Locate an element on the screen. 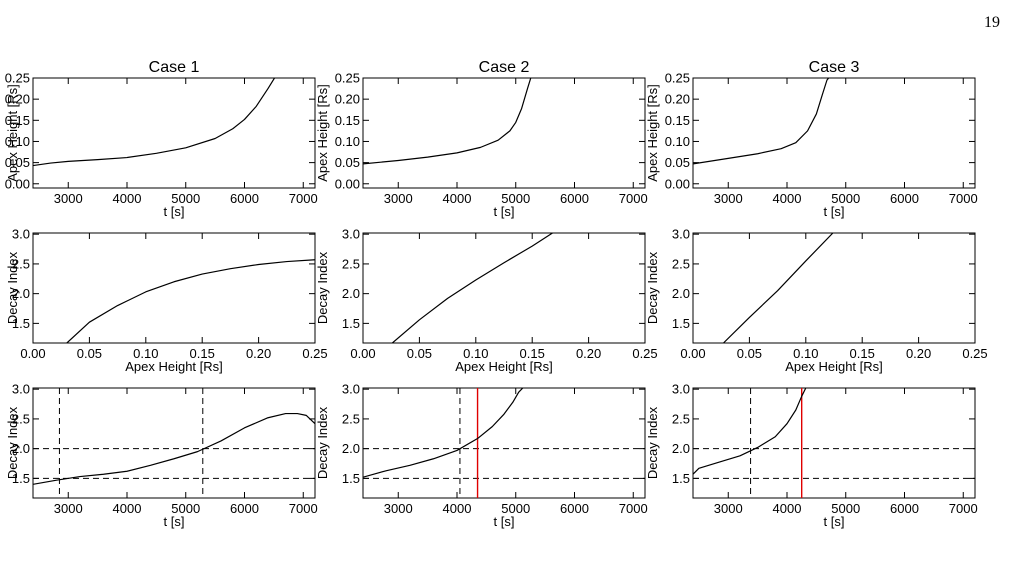 The height and width of the screenshot is (577, 1016). x-tick-label: 0.05 is located at coordinates (419, 353).